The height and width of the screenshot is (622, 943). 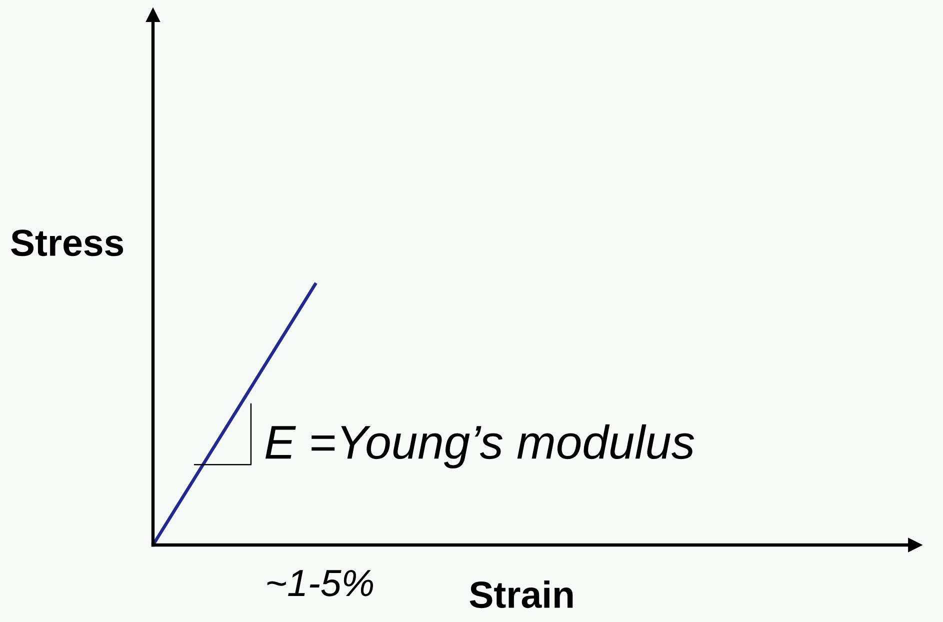 What do you see at coordinates (67, 243) in the screenshot?
I see `y-axis-title: Stress` at bounding box center [67, 243].